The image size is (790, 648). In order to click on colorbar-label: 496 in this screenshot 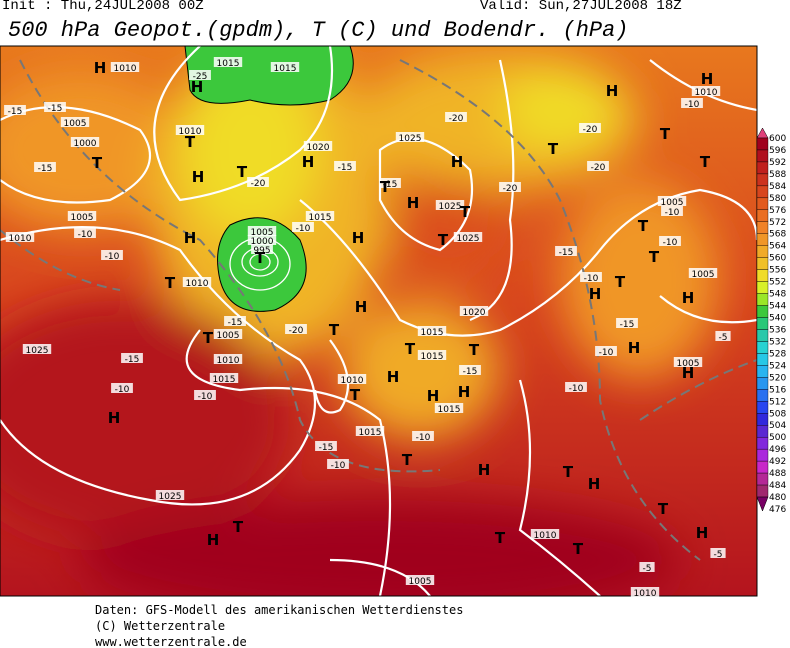, I will do `click(777, 450)`.